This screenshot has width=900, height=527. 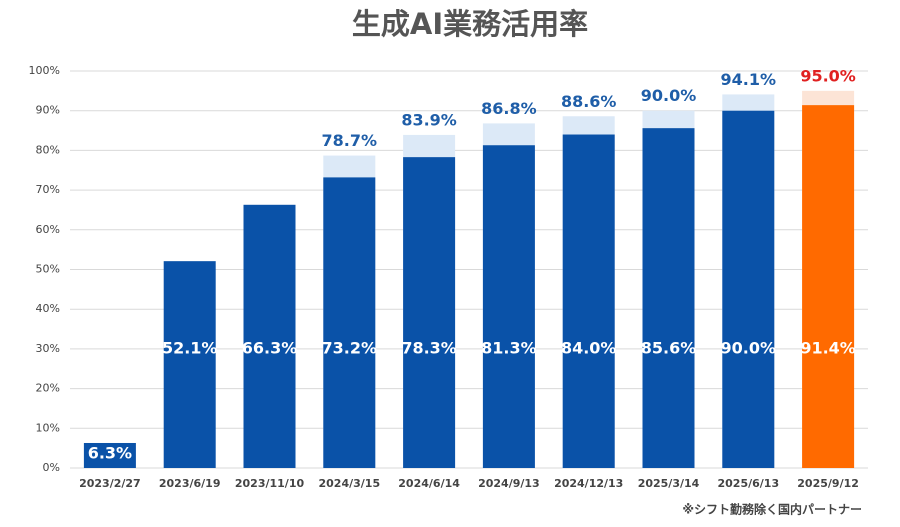 I want to click on x-tick-label: 2024/3/15, so click(x=349, y=483).